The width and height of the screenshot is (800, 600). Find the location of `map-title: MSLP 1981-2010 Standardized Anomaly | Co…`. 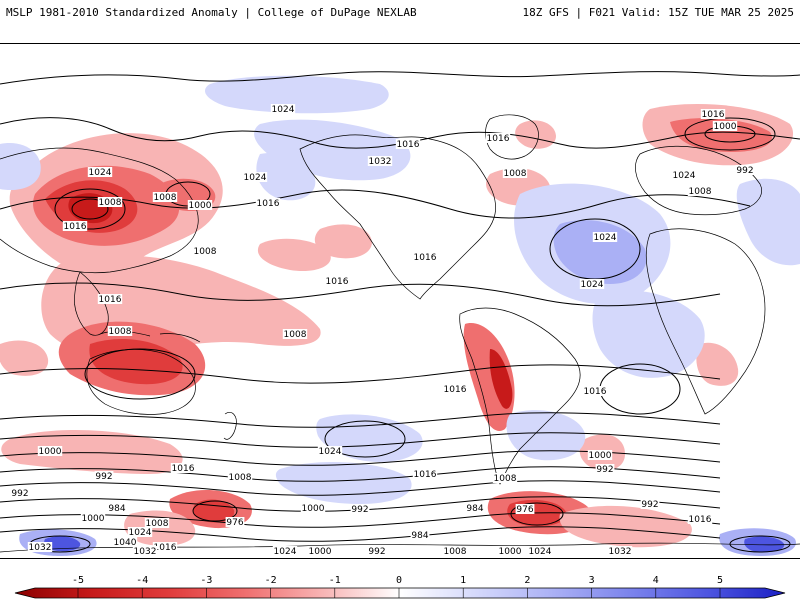

map-title: MSLP 1981-2010 Standardized Anomaly | Co… is located at coordinates (211, 12).